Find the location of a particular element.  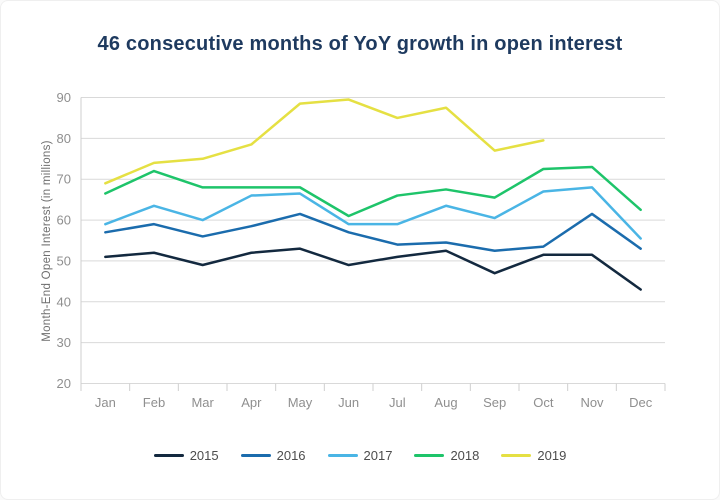

legend-swatch-2018 is located at coordinates (429, 455).